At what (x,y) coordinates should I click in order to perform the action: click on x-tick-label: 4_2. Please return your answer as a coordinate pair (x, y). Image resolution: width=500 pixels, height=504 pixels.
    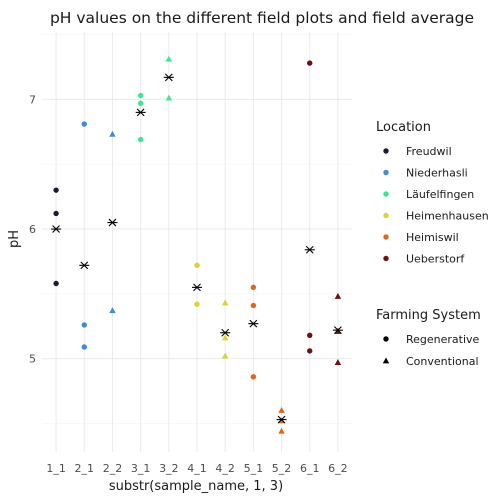
    Looking at the image, I should click on (225, 468).